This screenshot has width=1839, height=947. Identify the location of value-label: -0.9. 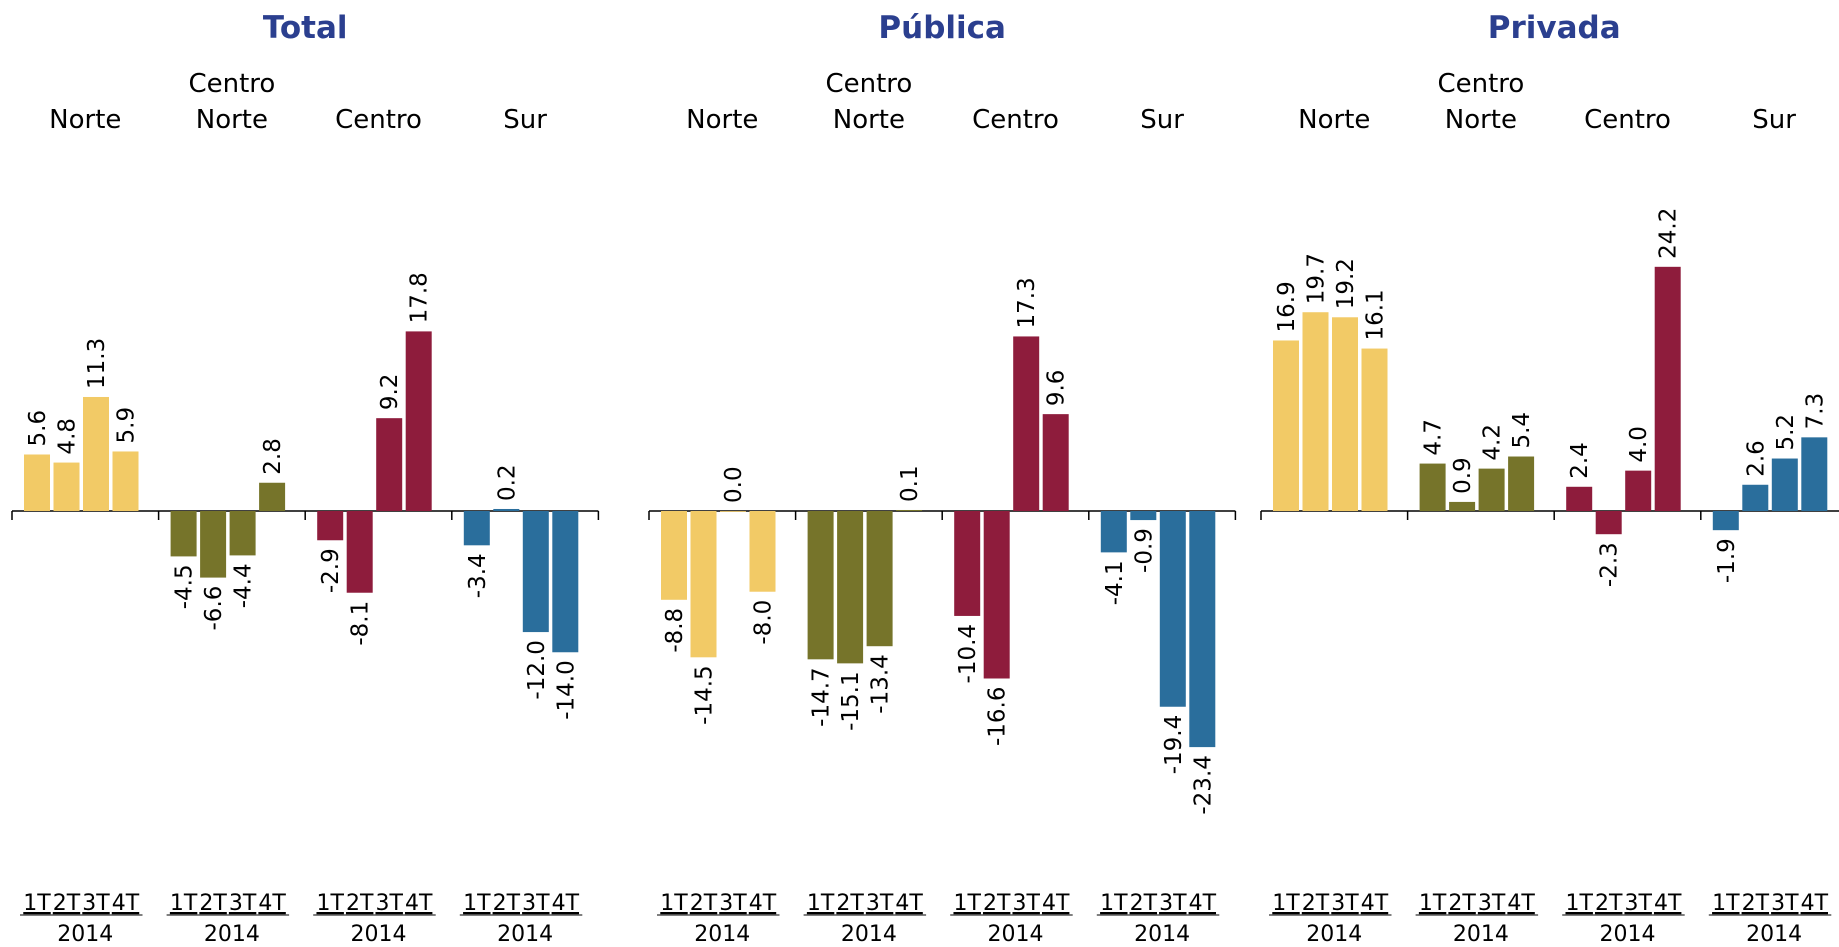
(1144, 550).